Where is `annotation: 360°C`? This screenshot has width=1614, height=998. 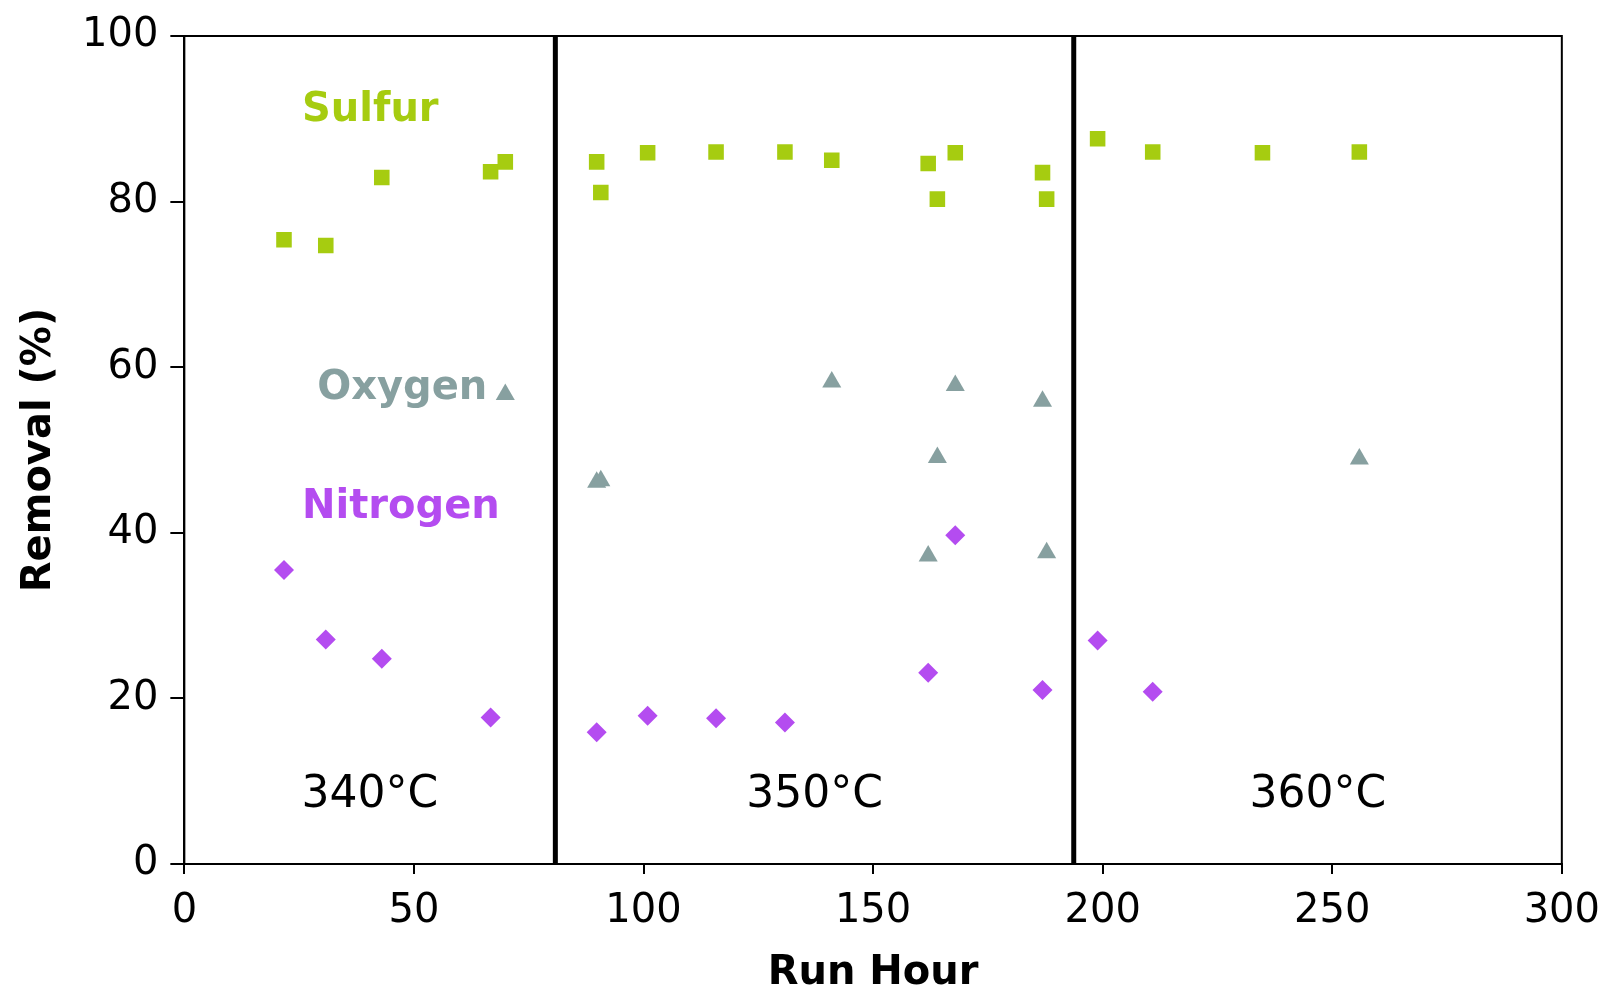
annotation: 360°C is located at coordinates (1318, 792).